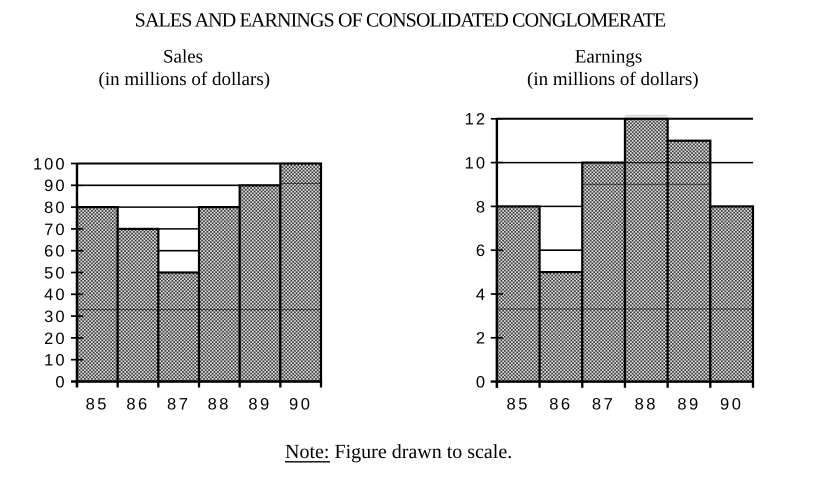 This screenshot has width=836, height=478. What do you see at coordinates (55, 230) in the screenshot?
I see `svg-text: 70` at bounding box center [55, 230].